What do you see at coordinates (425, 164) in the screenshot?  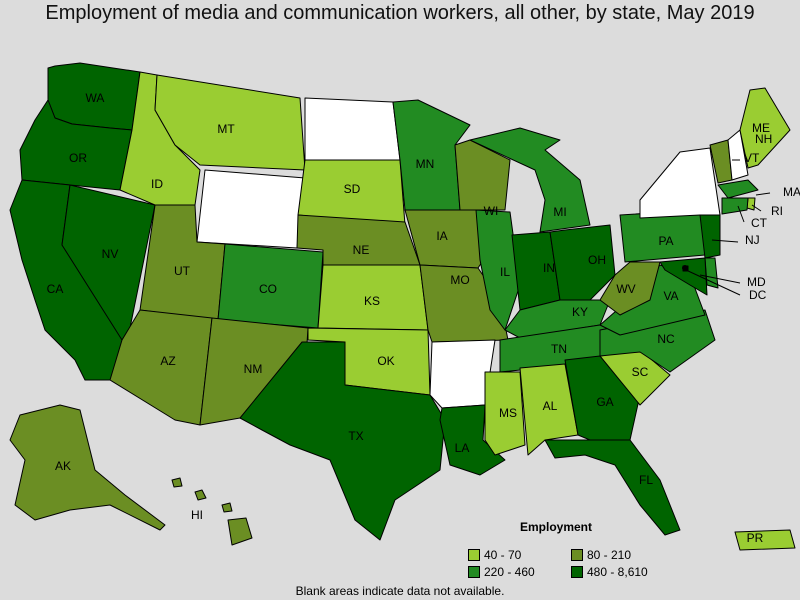 I see `state-label-mn: MN` at bounding box center [425, 164].